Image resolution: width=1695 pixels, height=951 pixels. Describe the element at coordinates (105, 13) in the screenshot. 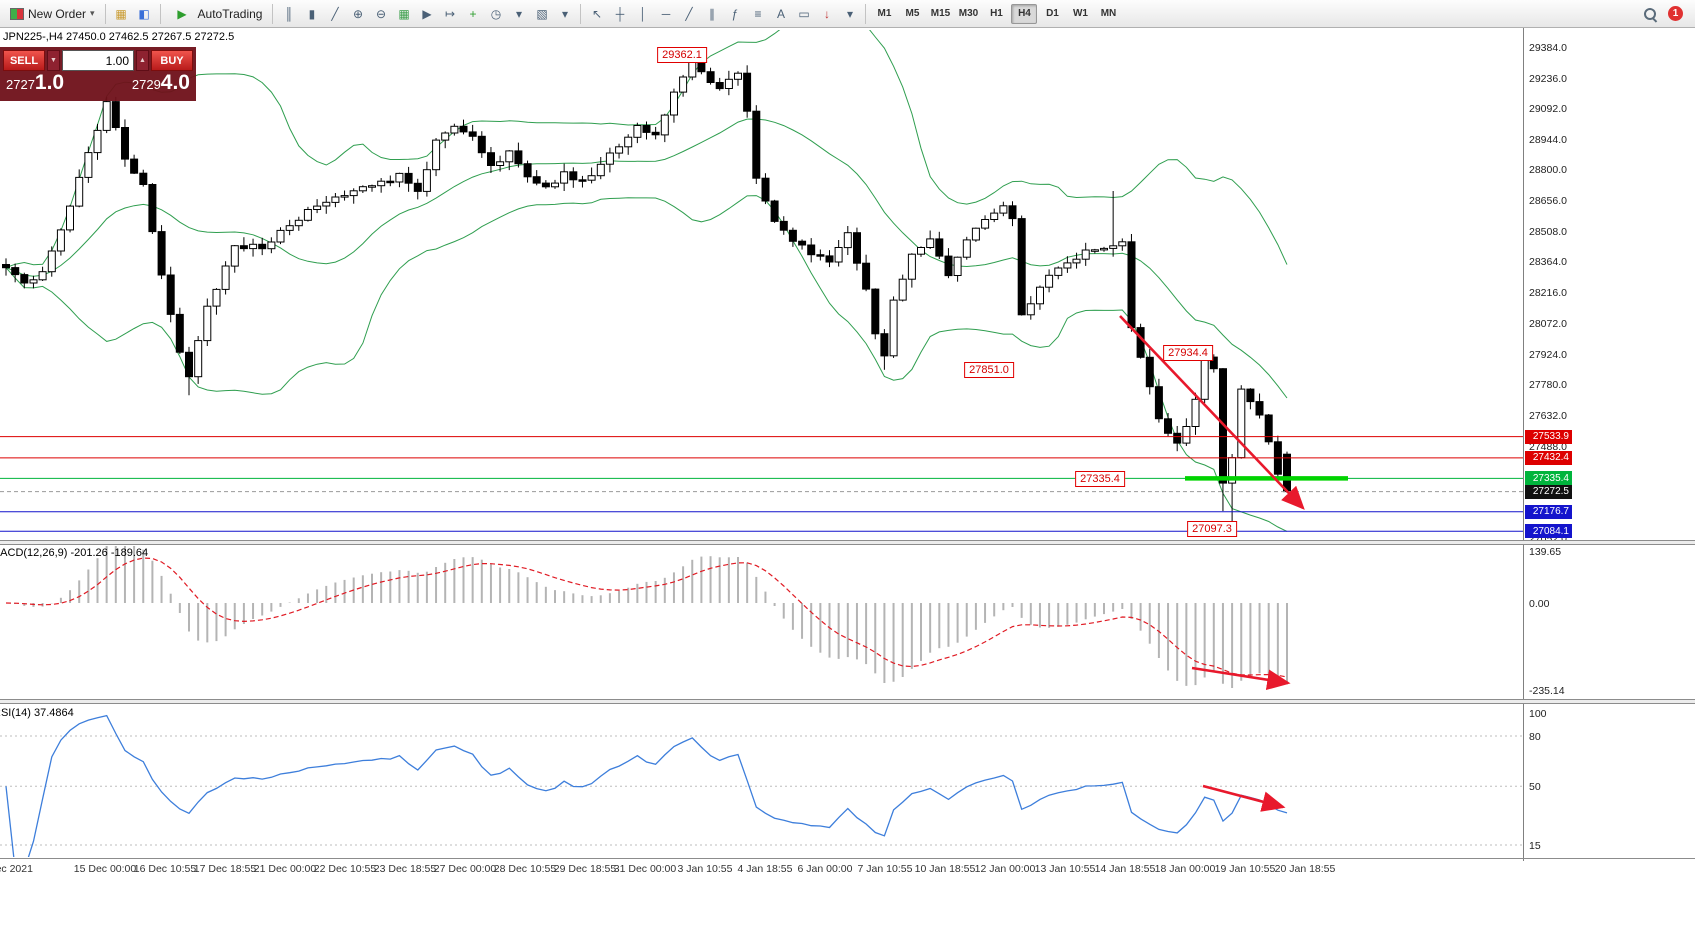

I see `toolbar-separator` at that location.